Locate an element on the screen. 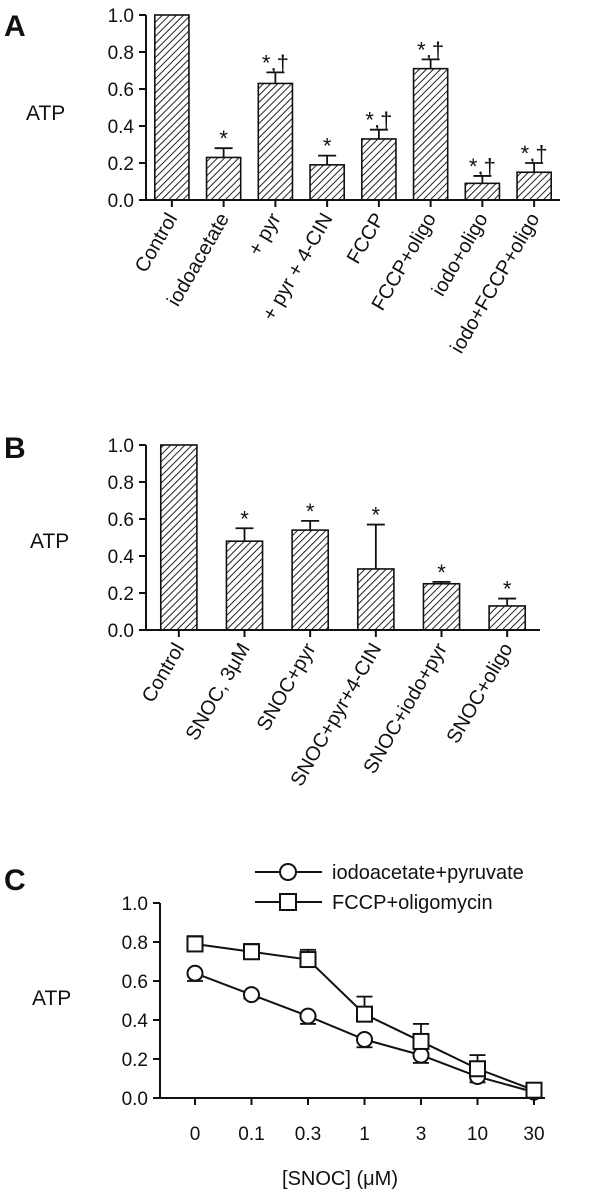 The height and width of the screenshot is (1200, 590). panel-b-y-axis: 0.0 0.2 0.4 0.6 0.8 1.0 is located at coordinates (127, 539).